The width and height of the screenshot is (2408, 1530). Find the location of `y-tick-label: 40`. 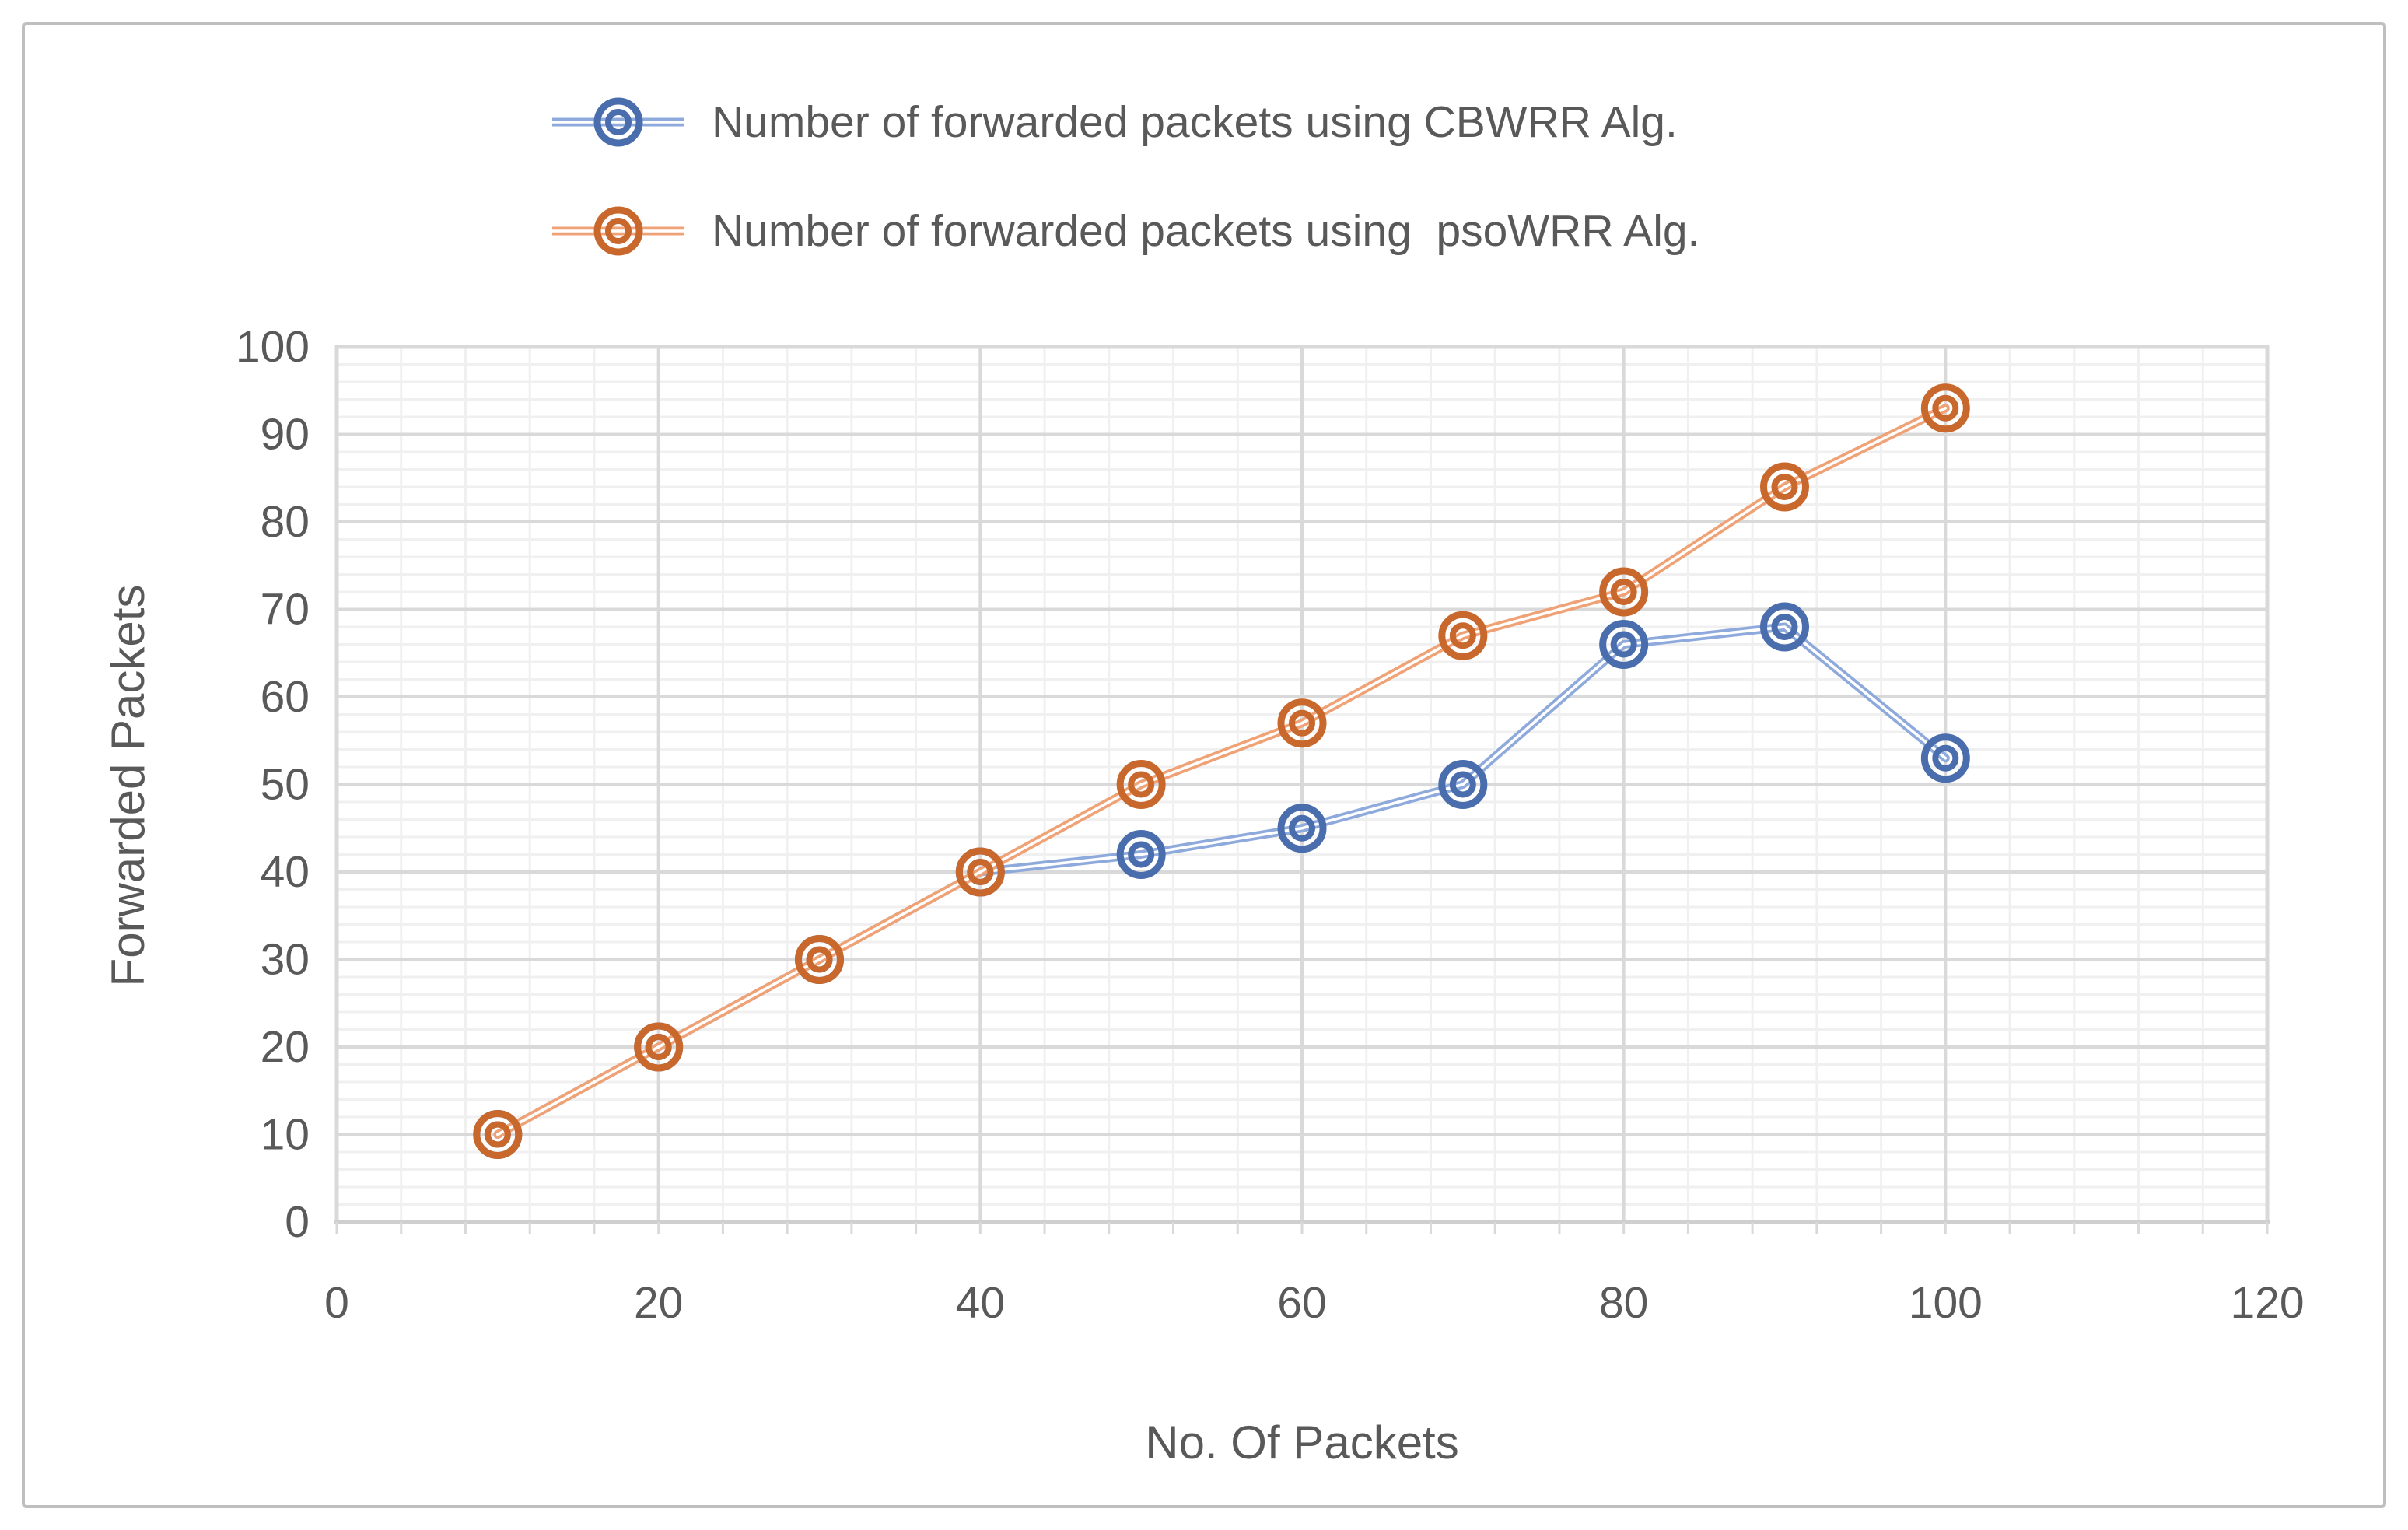

y-tick-label: 40 is located at coordinates (286, 872).